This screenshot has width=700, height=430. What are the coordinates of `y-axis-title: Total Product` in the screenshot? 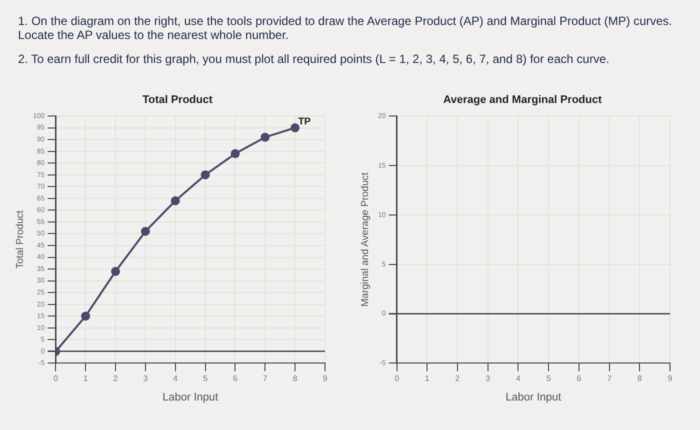 It's located at (20, 239).